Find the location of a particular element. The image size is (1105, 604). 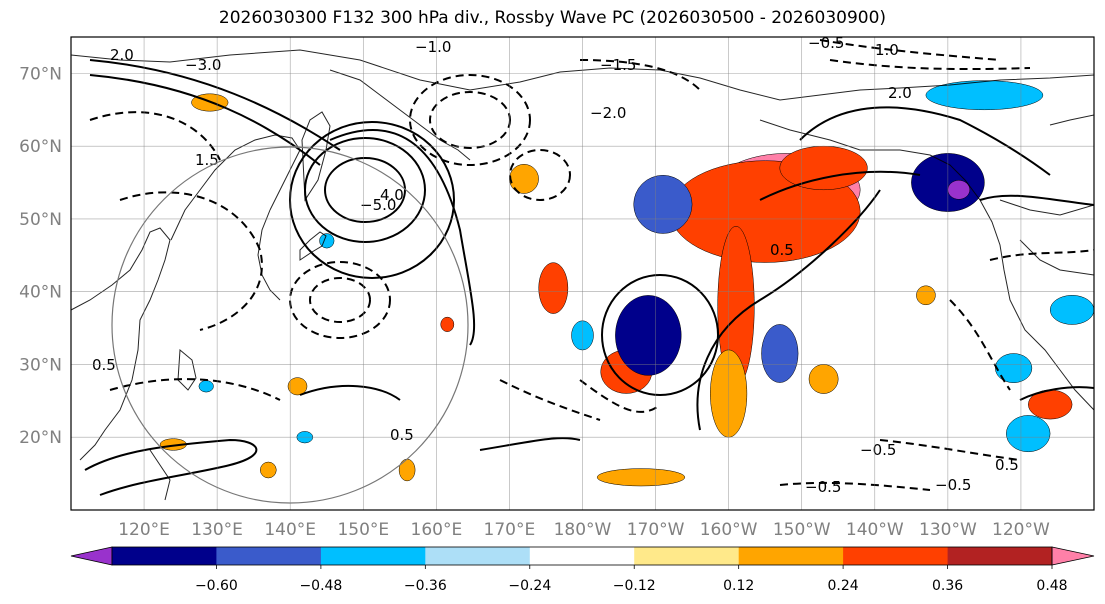

colorbar-extend is located at coordinates (91, 556).